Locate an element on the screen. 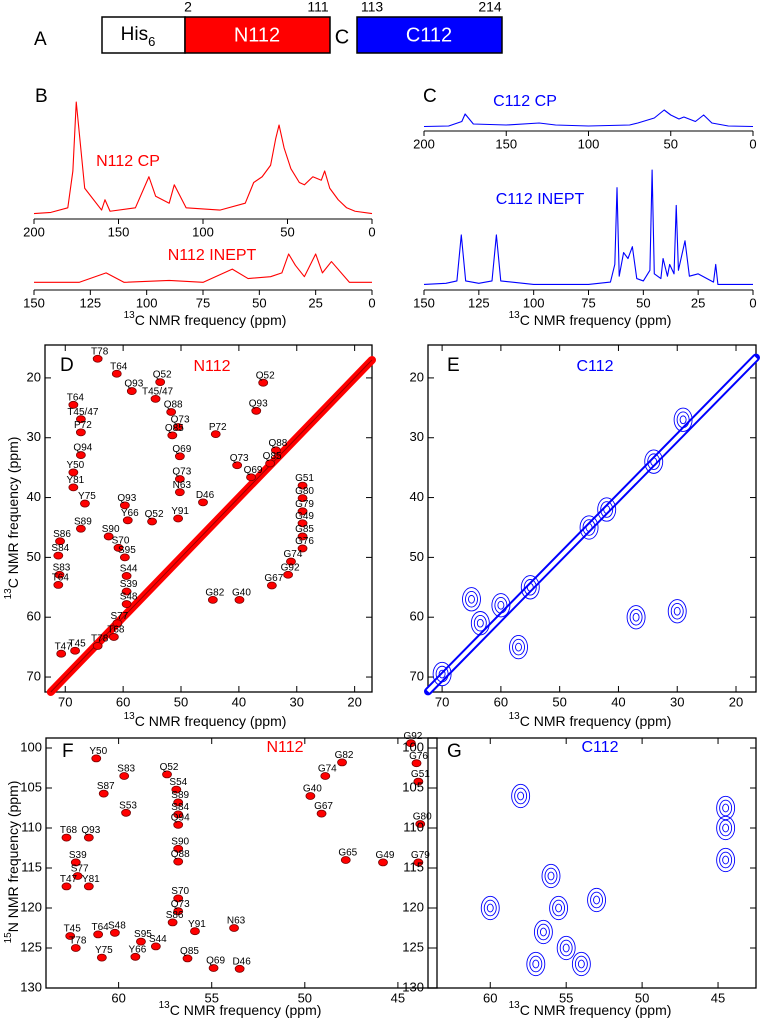  peak-label: Y50 is located at coordinates (98, 751).